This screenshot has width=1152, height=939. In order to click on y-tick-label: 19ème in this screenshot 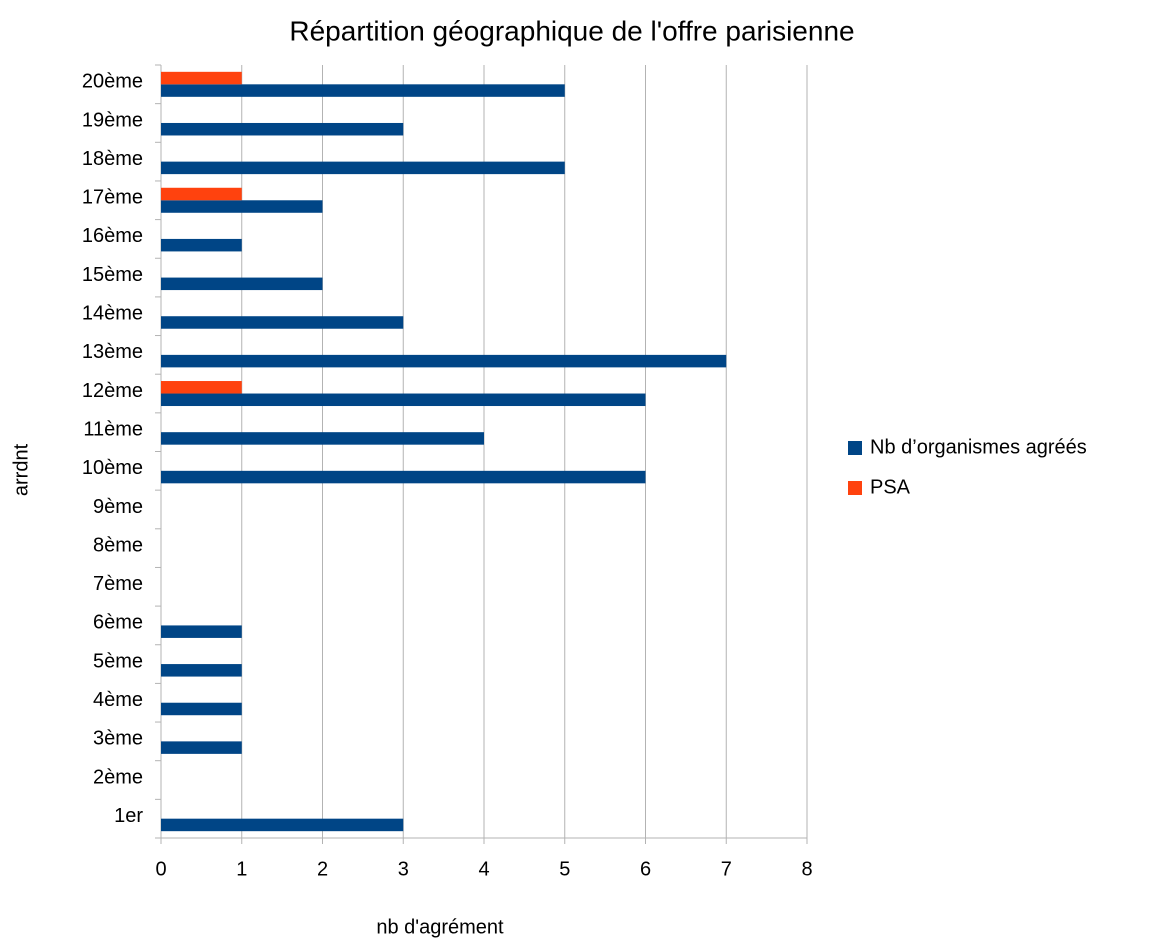, I will do `click(112, 120)`.